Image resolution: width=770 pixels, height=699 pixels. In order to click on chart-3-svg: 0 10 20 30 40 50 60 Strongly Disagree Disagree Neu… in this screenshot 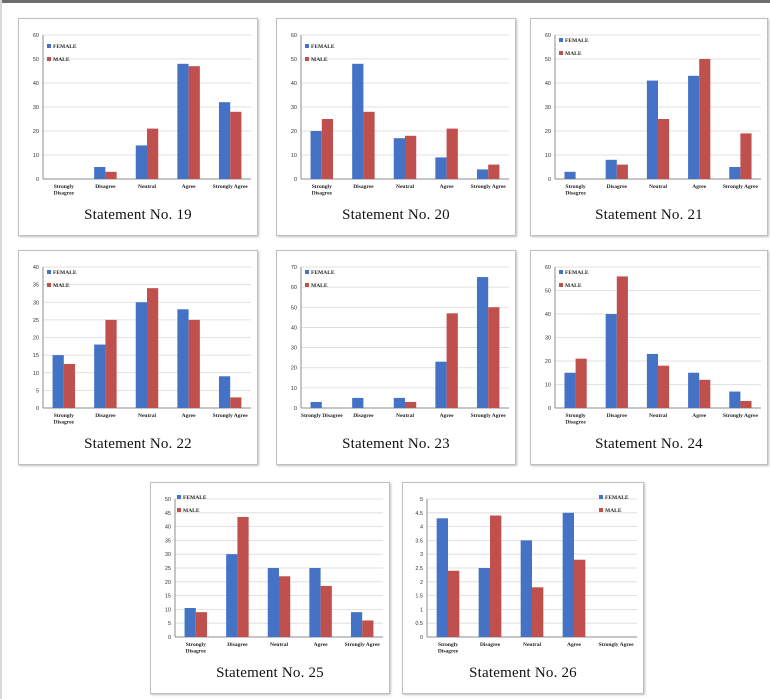, I will do `click(653, 115)`.